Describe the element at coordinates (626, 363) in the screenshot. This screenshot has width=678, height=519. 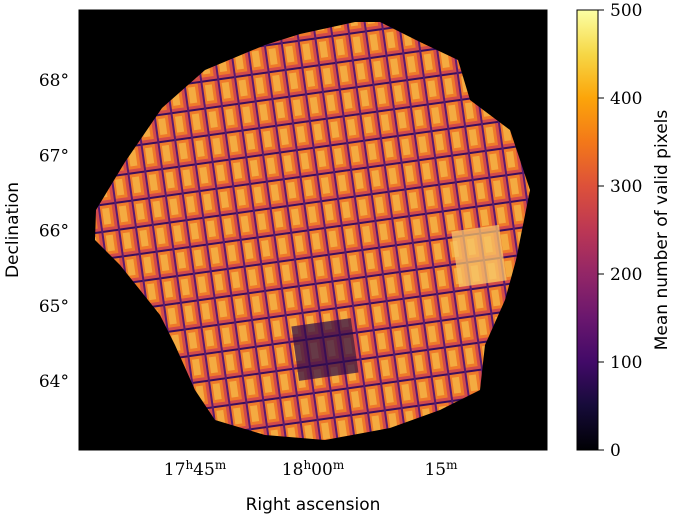
I see `colorbar-tick-label: 100` at that location.